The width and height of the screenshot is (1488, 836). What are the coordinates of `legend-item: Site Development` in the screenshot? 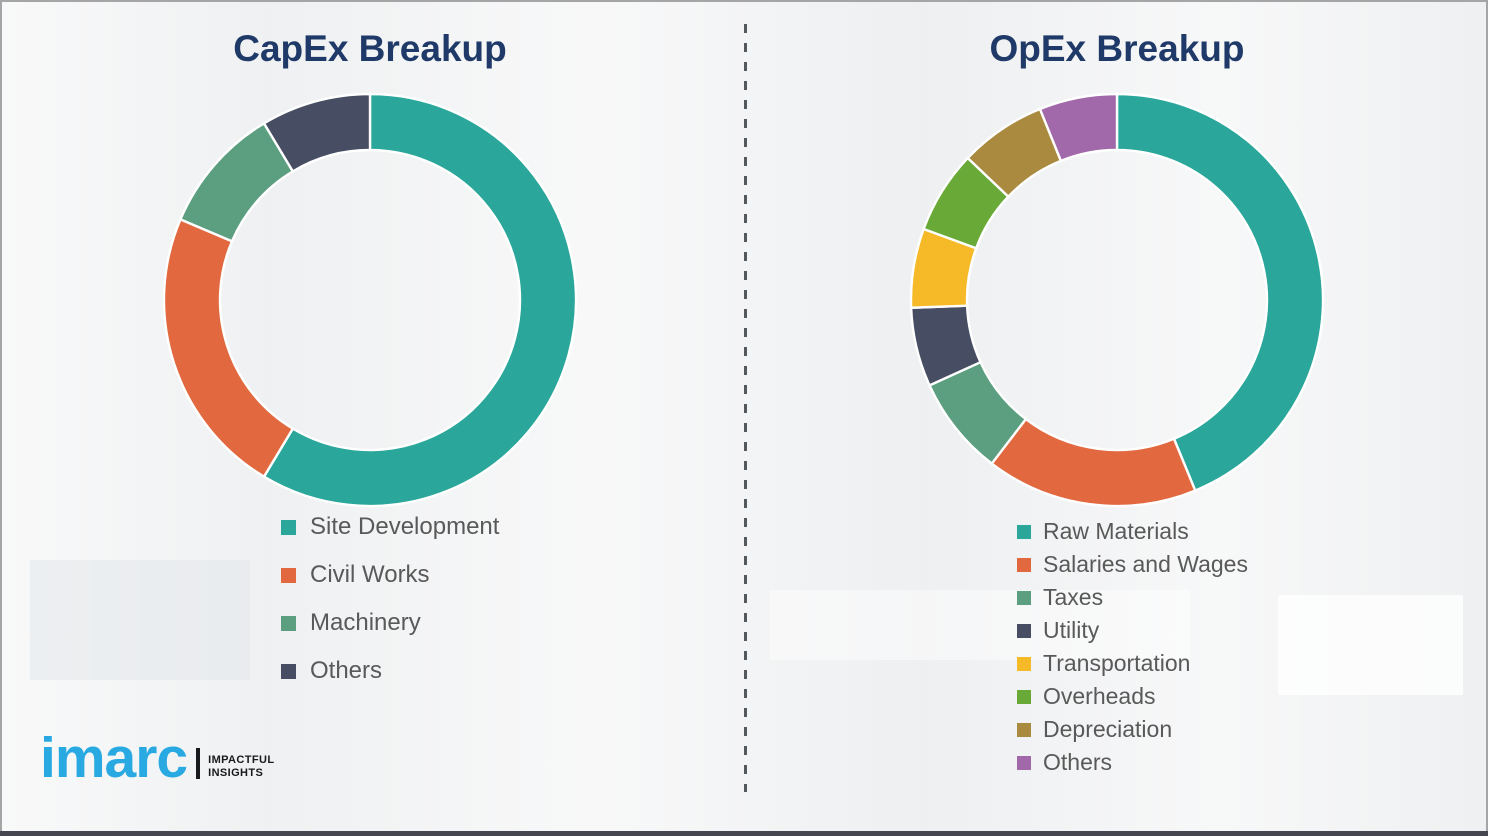 It's located at (390, 527).